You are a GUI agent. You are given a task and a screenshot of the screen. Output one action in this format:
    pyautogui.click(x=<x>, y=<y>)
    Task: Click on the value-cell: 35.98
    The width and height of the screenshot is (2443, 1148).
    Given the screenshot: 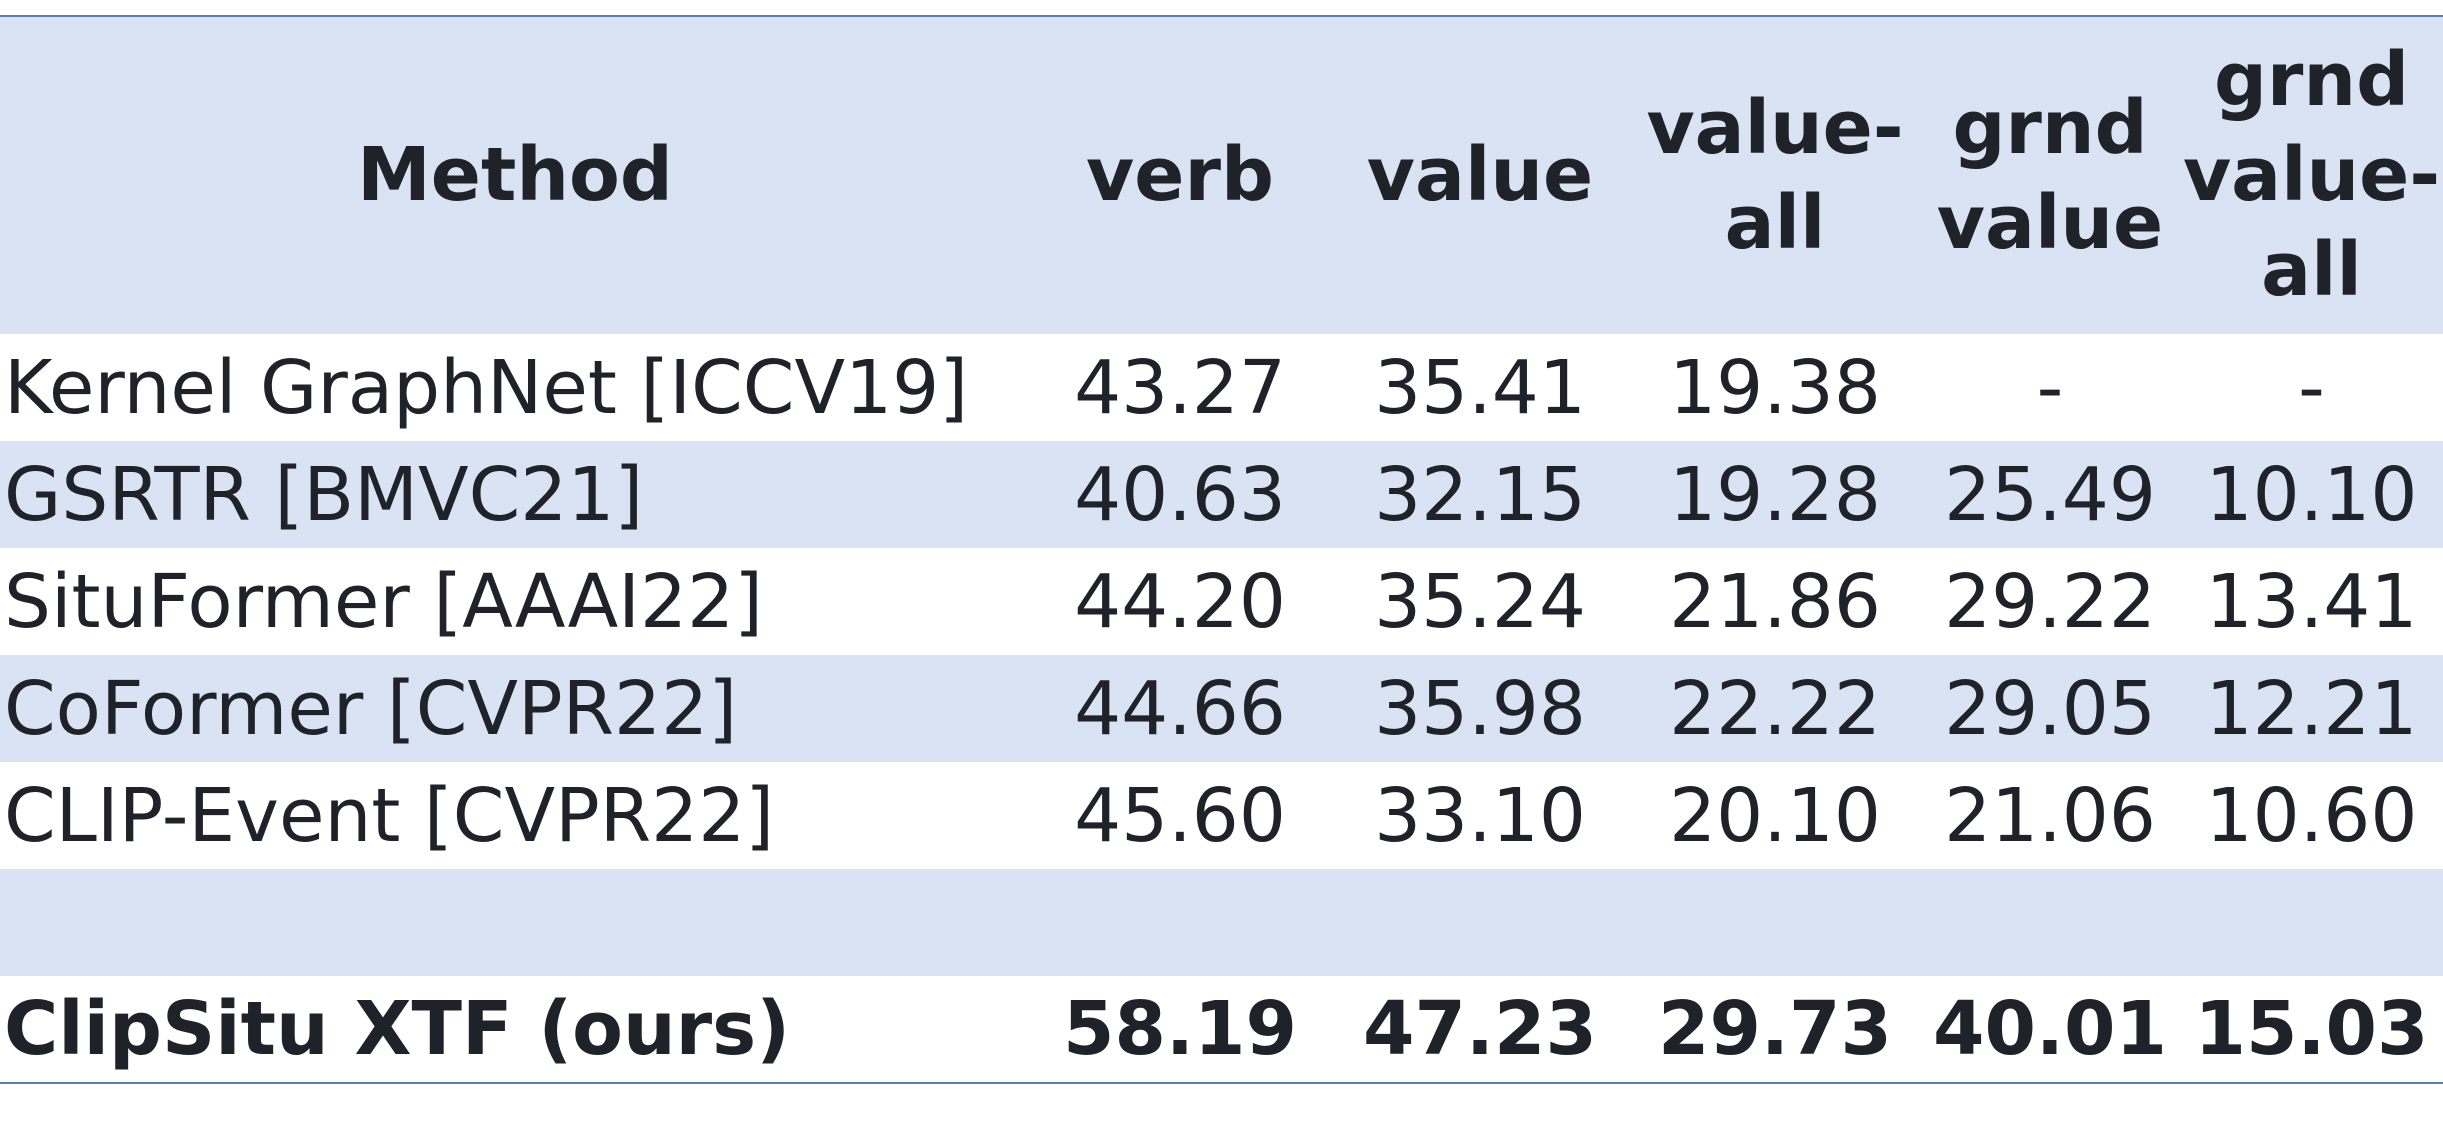 What is the action you would take?
    pyautogui.click(x=1480, y=708)
    